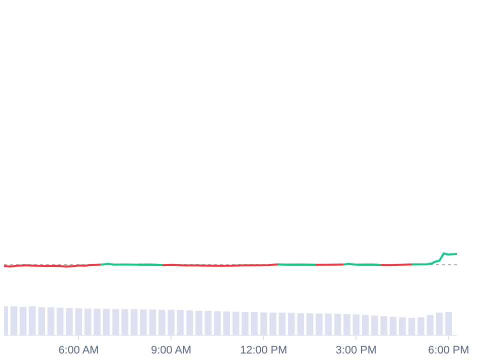 The image size is (485, 360). I want to click on x-tick-label: 12:00 PM, so click(264, 350).